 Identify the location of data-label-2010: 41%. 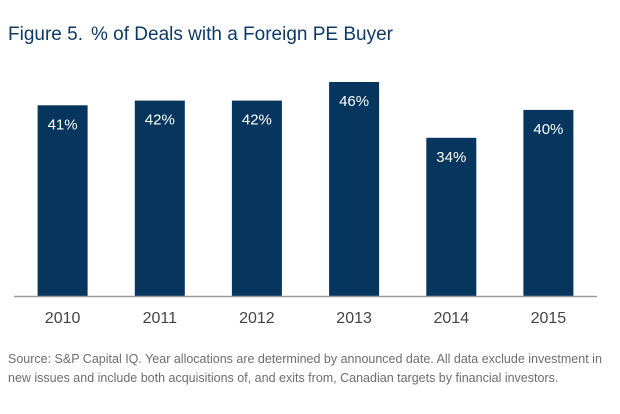
(63, 124).